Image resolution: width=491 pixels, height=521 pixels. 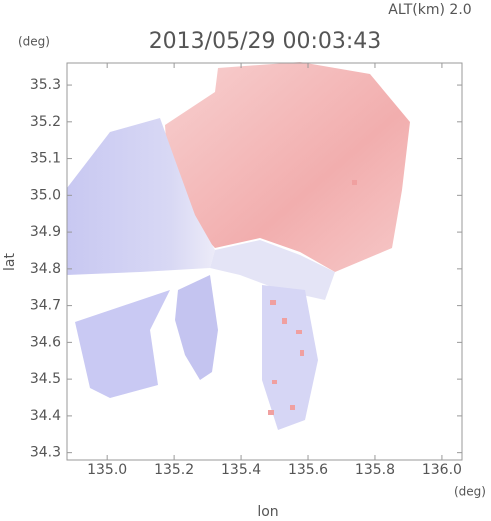 What do you see at coordinates (429, 10) in the screenshot?
I see `altitude-label: ALT(km) 2.0` at bounding box center [429, 10].